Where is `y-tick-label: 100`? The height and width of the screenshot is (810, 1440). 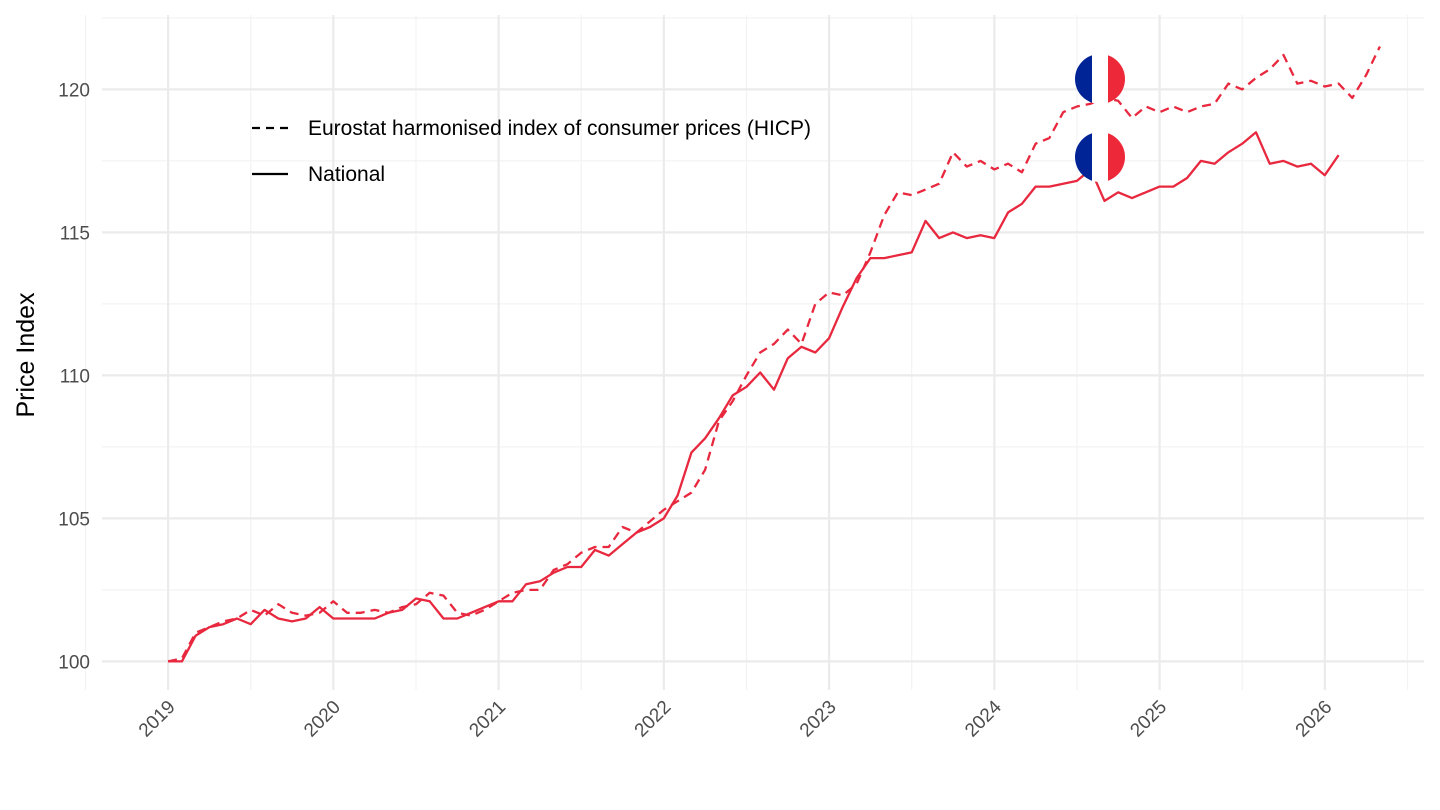
y-tick-label: 100 is located at coordinates (74, 662).